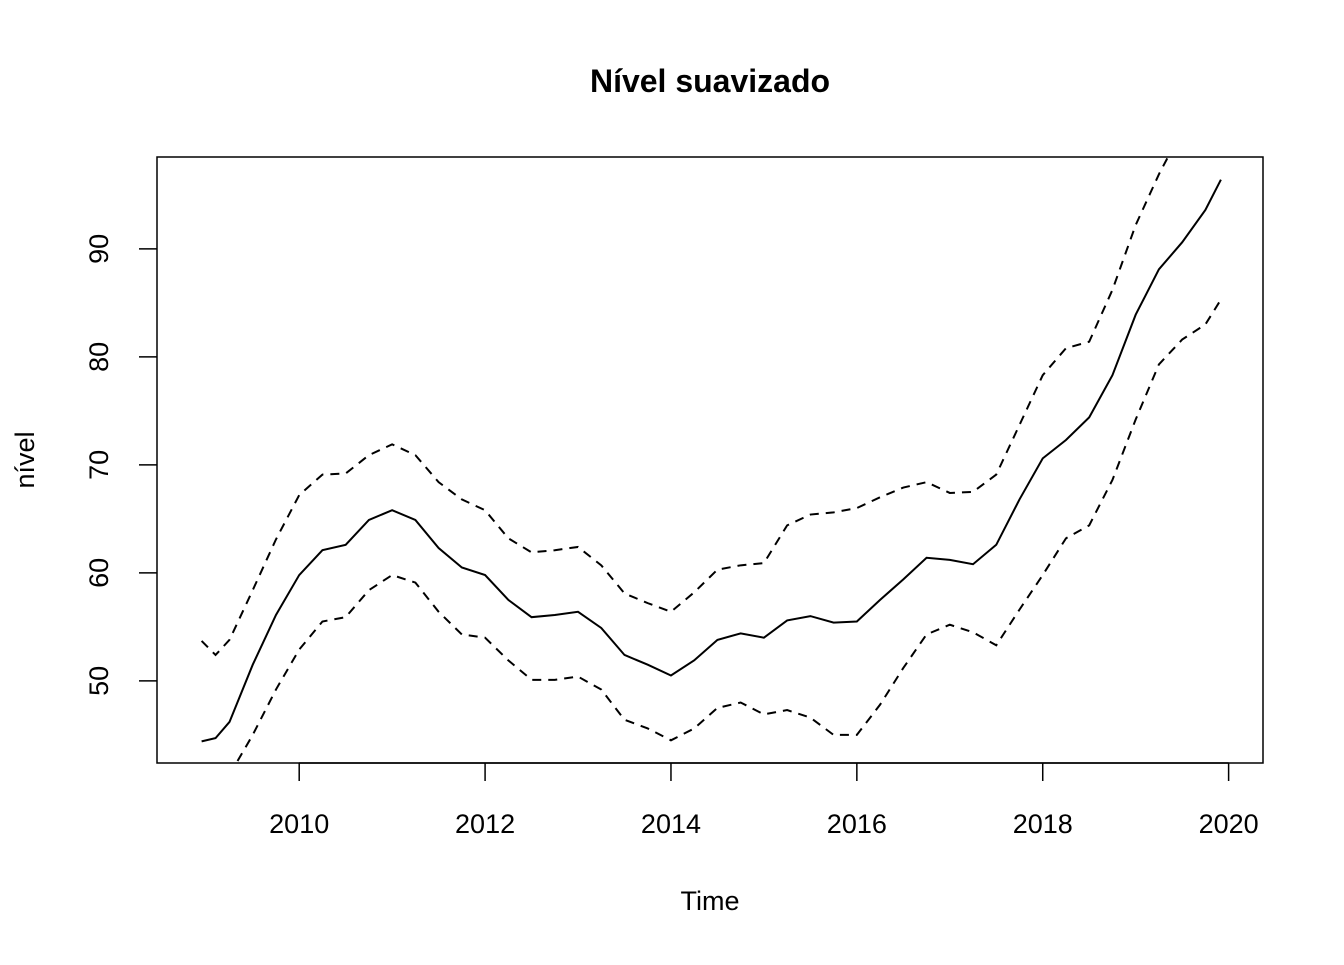 This screenshot has width=1344, height=965. Describe the element at coordinates (671, 824) in the screenshot. I see `x-tick-label: 2014` at that location.